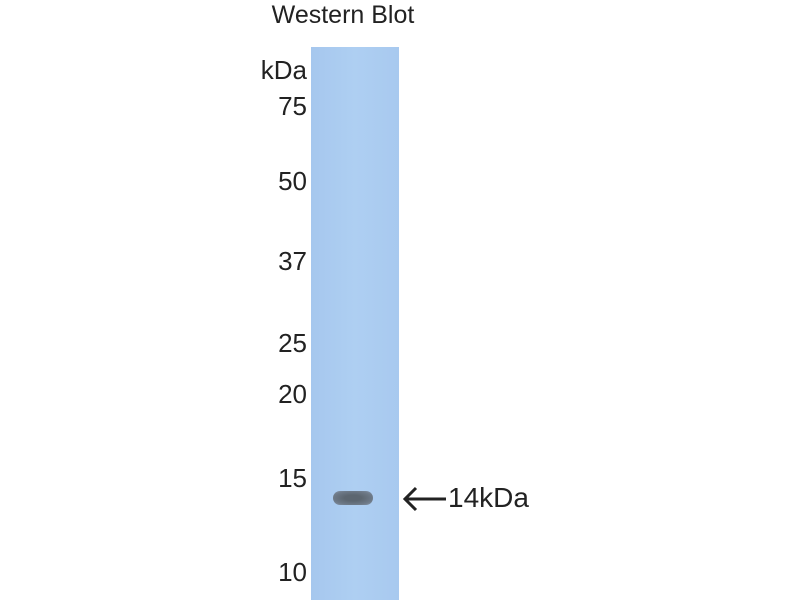  Describe the element at coordinates (488, 497) in the screenshot. I see `band-annotation: 14kDa` at that location.